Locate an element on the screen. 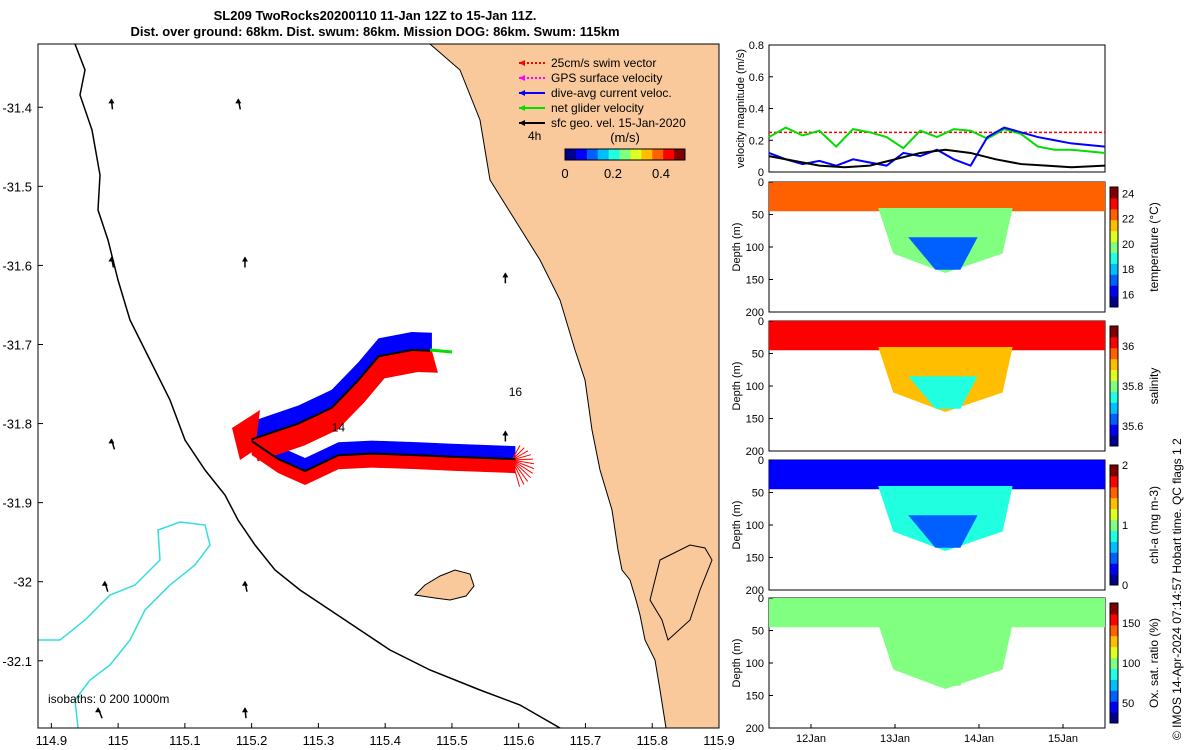 The height and width of the screenshot is (750, 1200). oxygen-colorbar-tick-0: 50 is located at coordinates (1128, 704).